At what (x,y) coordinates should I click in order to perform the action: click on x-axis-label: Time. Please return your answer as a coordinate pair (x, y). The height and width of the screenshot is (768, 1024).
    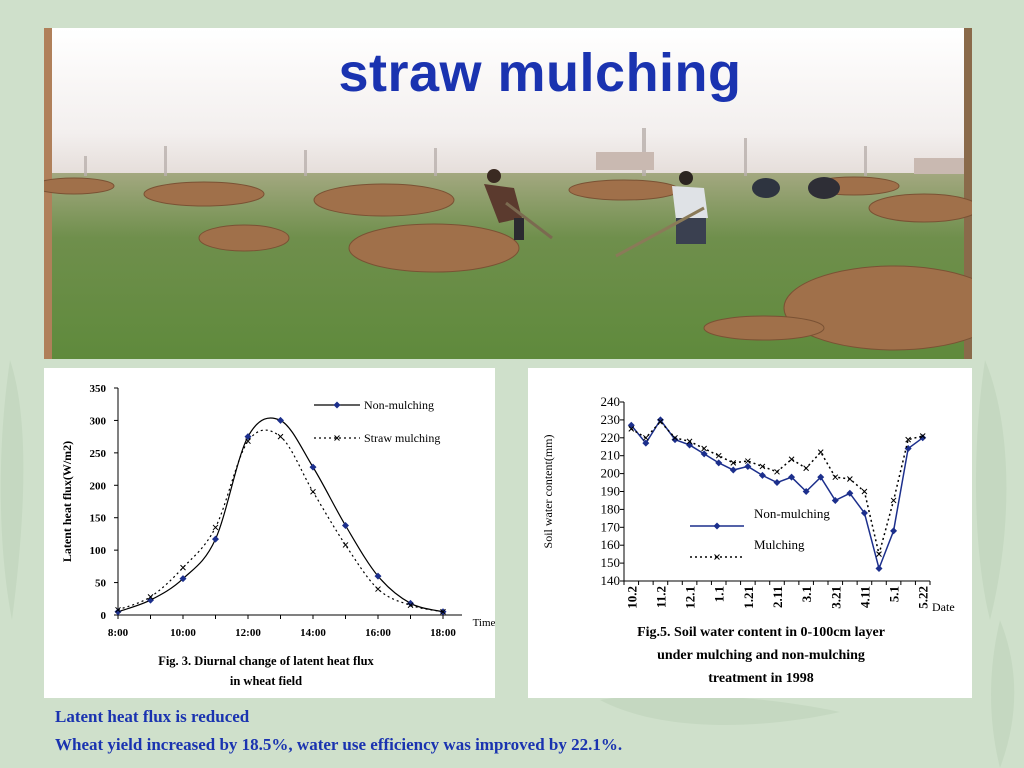
    Looking at the image, I should click on (484, 623).